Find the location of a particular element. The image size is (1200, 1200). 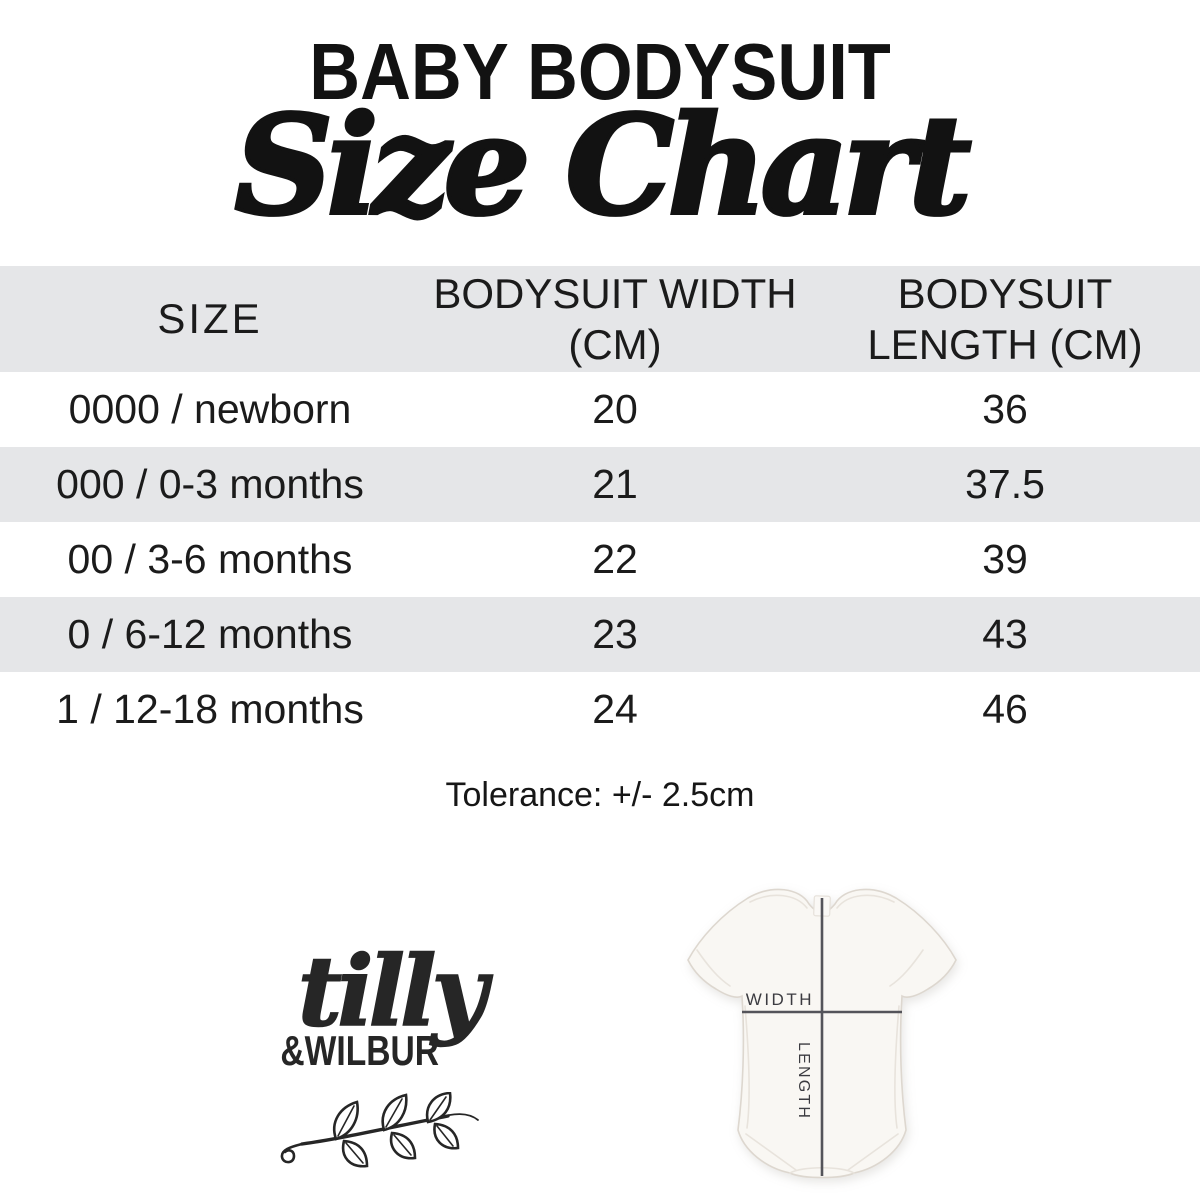

brand-name-script: tilly is located at coordinates (392, 991).